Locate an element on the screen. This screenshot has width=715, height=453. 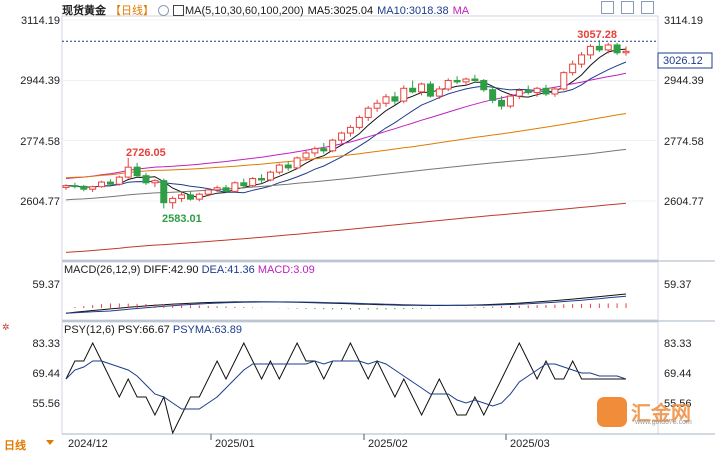
fullscreen-icon is located at coordinates (647, 7).